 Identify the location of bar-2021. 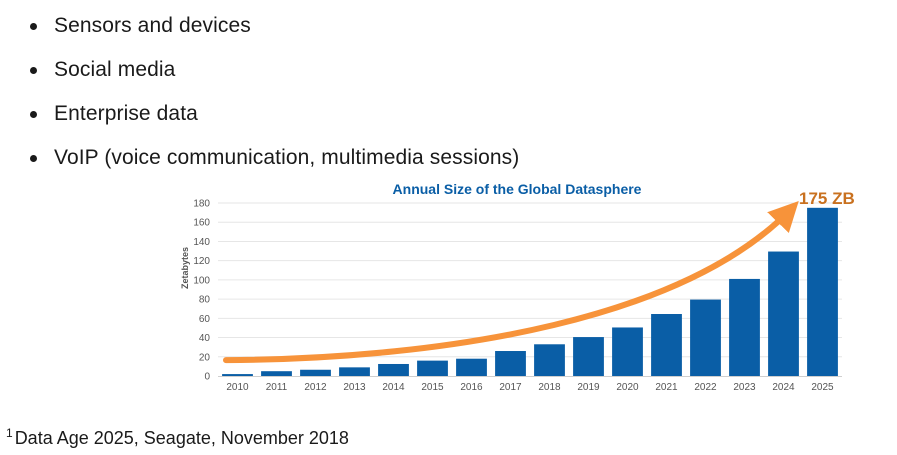
(666, 345).